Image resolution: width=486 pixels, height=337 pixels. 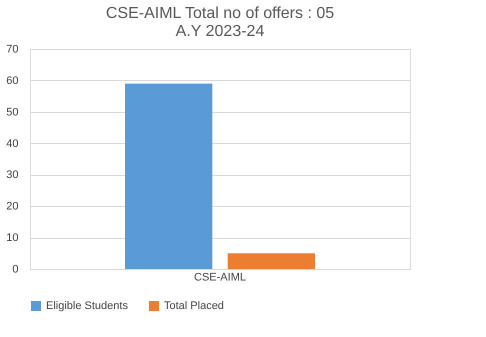 I want to click on text: A.Y 2023-24, so click(x=220, y=31).